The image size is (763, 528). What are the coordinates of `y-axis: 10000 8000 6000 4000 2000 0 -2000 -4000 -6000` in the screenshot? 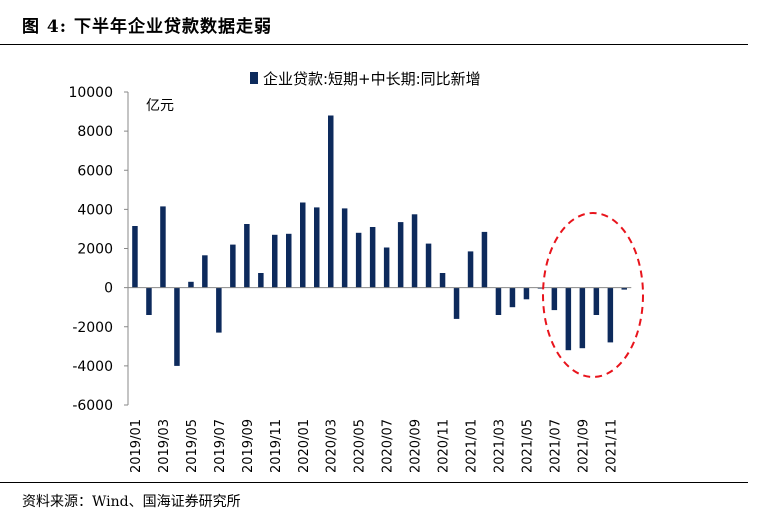 It's located at (98, 249).